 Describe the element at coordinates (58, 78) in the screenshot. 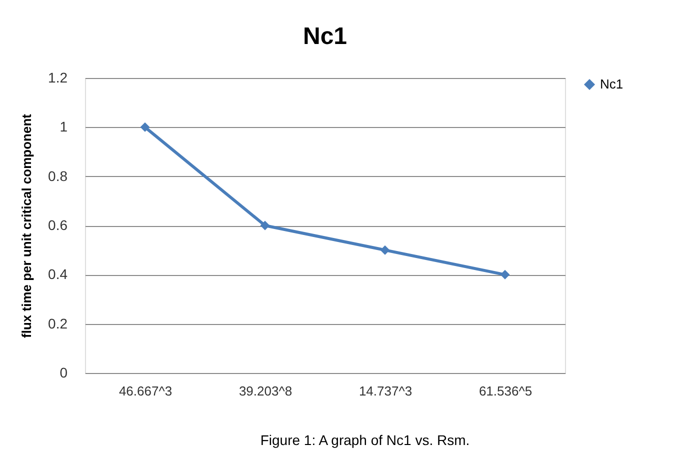

I see `y-tick-label: 1.2` at that location.